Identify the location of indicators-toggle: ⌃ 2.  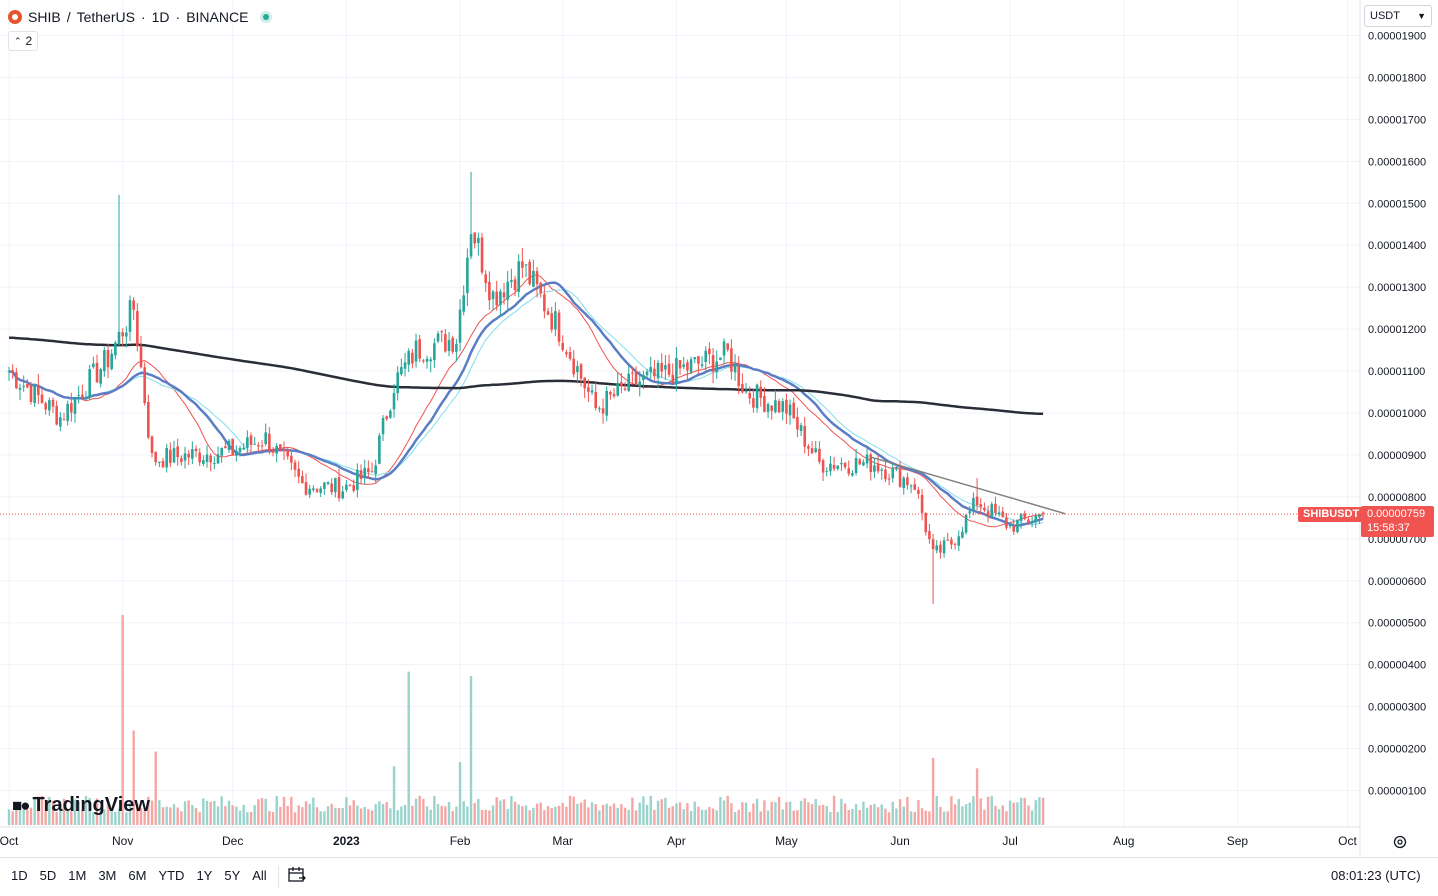
(23, 41).